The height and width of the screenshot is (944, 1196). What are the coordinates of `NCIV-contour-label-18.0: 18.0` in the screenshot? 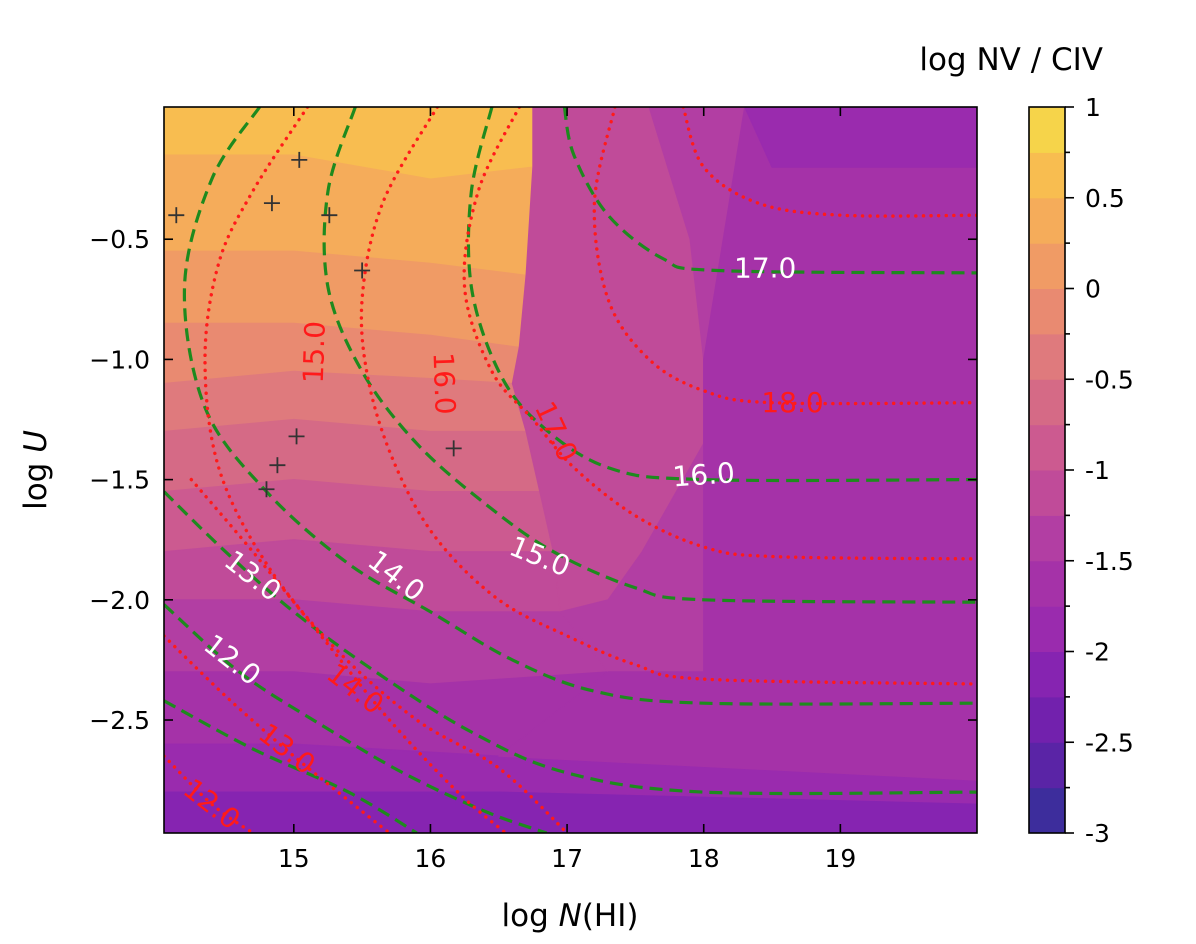 It's located at (792, 402).